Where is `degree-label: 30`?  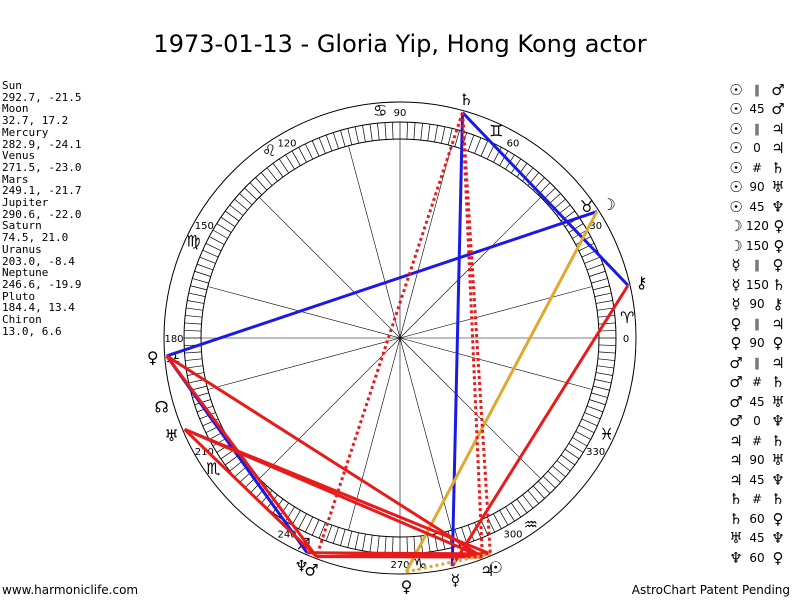
degree-label: 30 is located at coordinates (595, 226).